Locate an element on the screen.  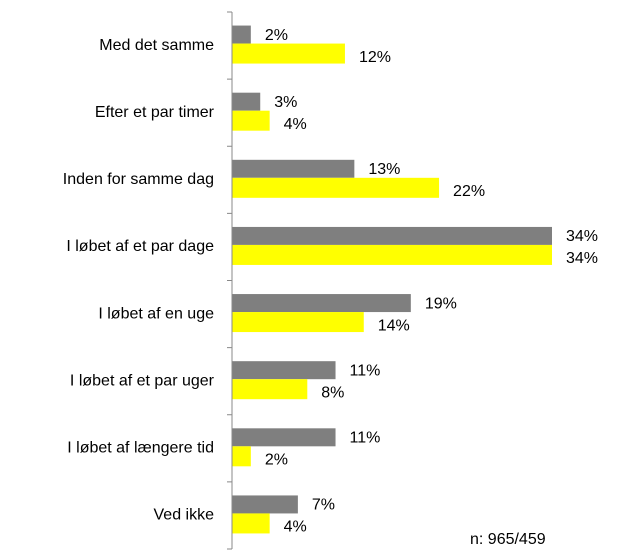
y-tick-label: I løbet af længere tid is located at coordinates (140, 448).